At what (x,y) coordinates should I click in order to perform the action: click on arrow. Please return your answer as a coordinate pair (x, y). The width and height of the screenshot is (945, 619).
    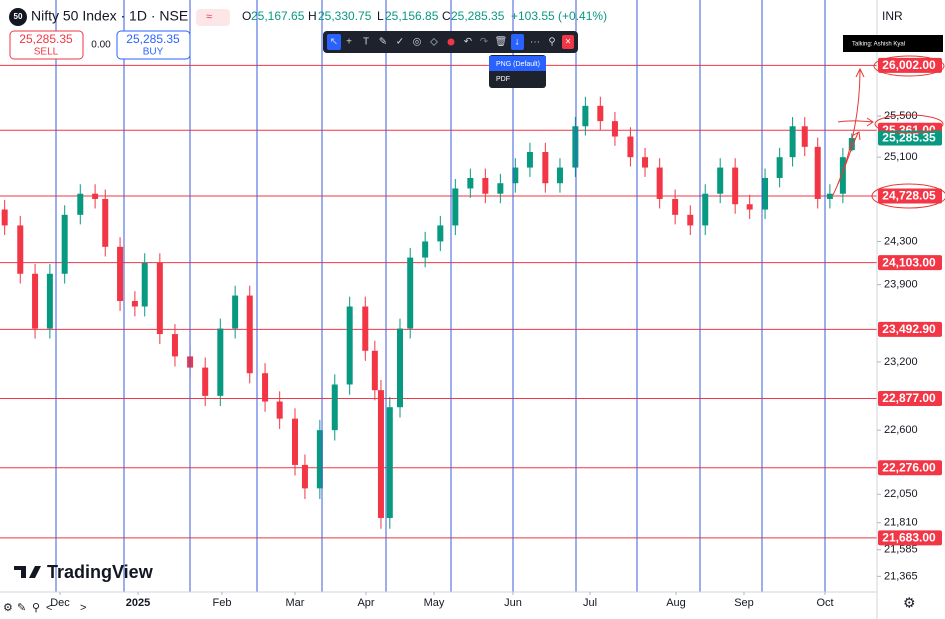
    Looking at the image, I should click on (846, 163).